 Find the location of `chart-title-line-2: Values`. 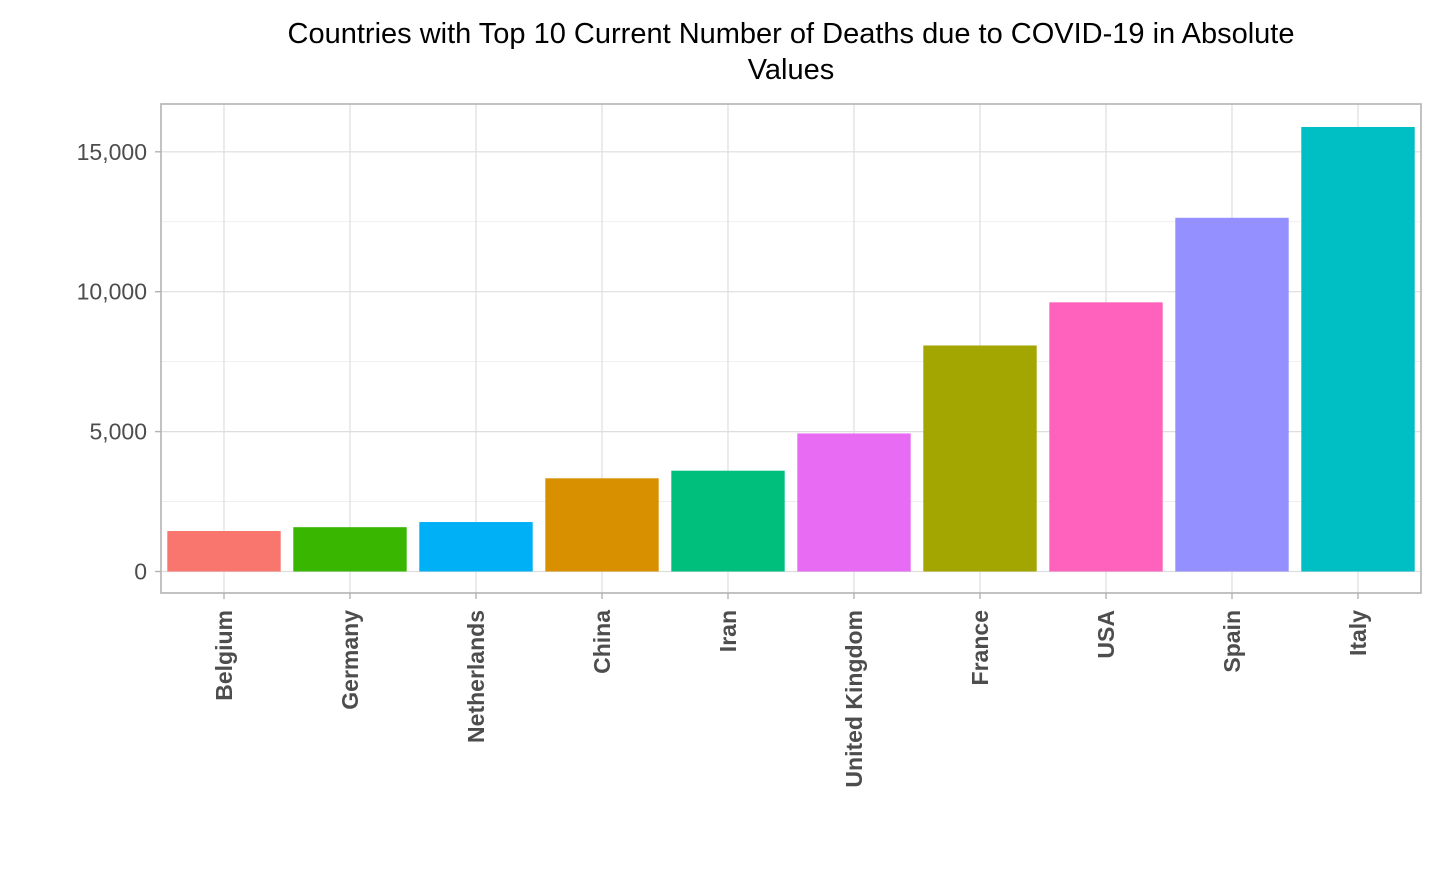

chart-title-line-2: Values is located at coordinates (791, 70).